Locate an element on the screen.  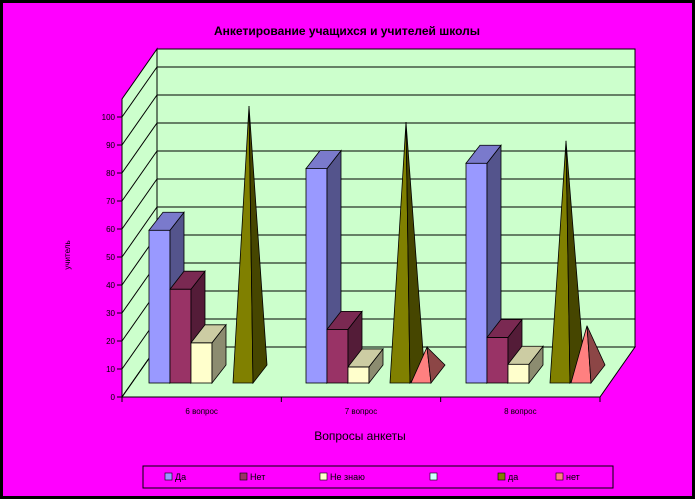
y-tick-label: 20 is located at coordinates (110, 341).